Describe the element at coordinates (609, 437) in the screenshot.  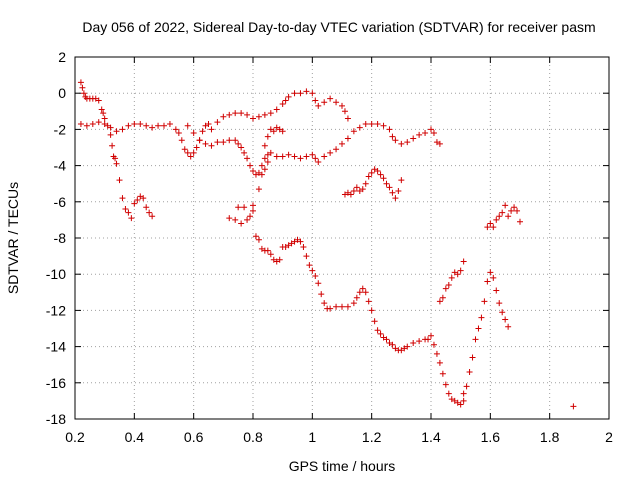
I see `x-tick-label: 2` at that location.